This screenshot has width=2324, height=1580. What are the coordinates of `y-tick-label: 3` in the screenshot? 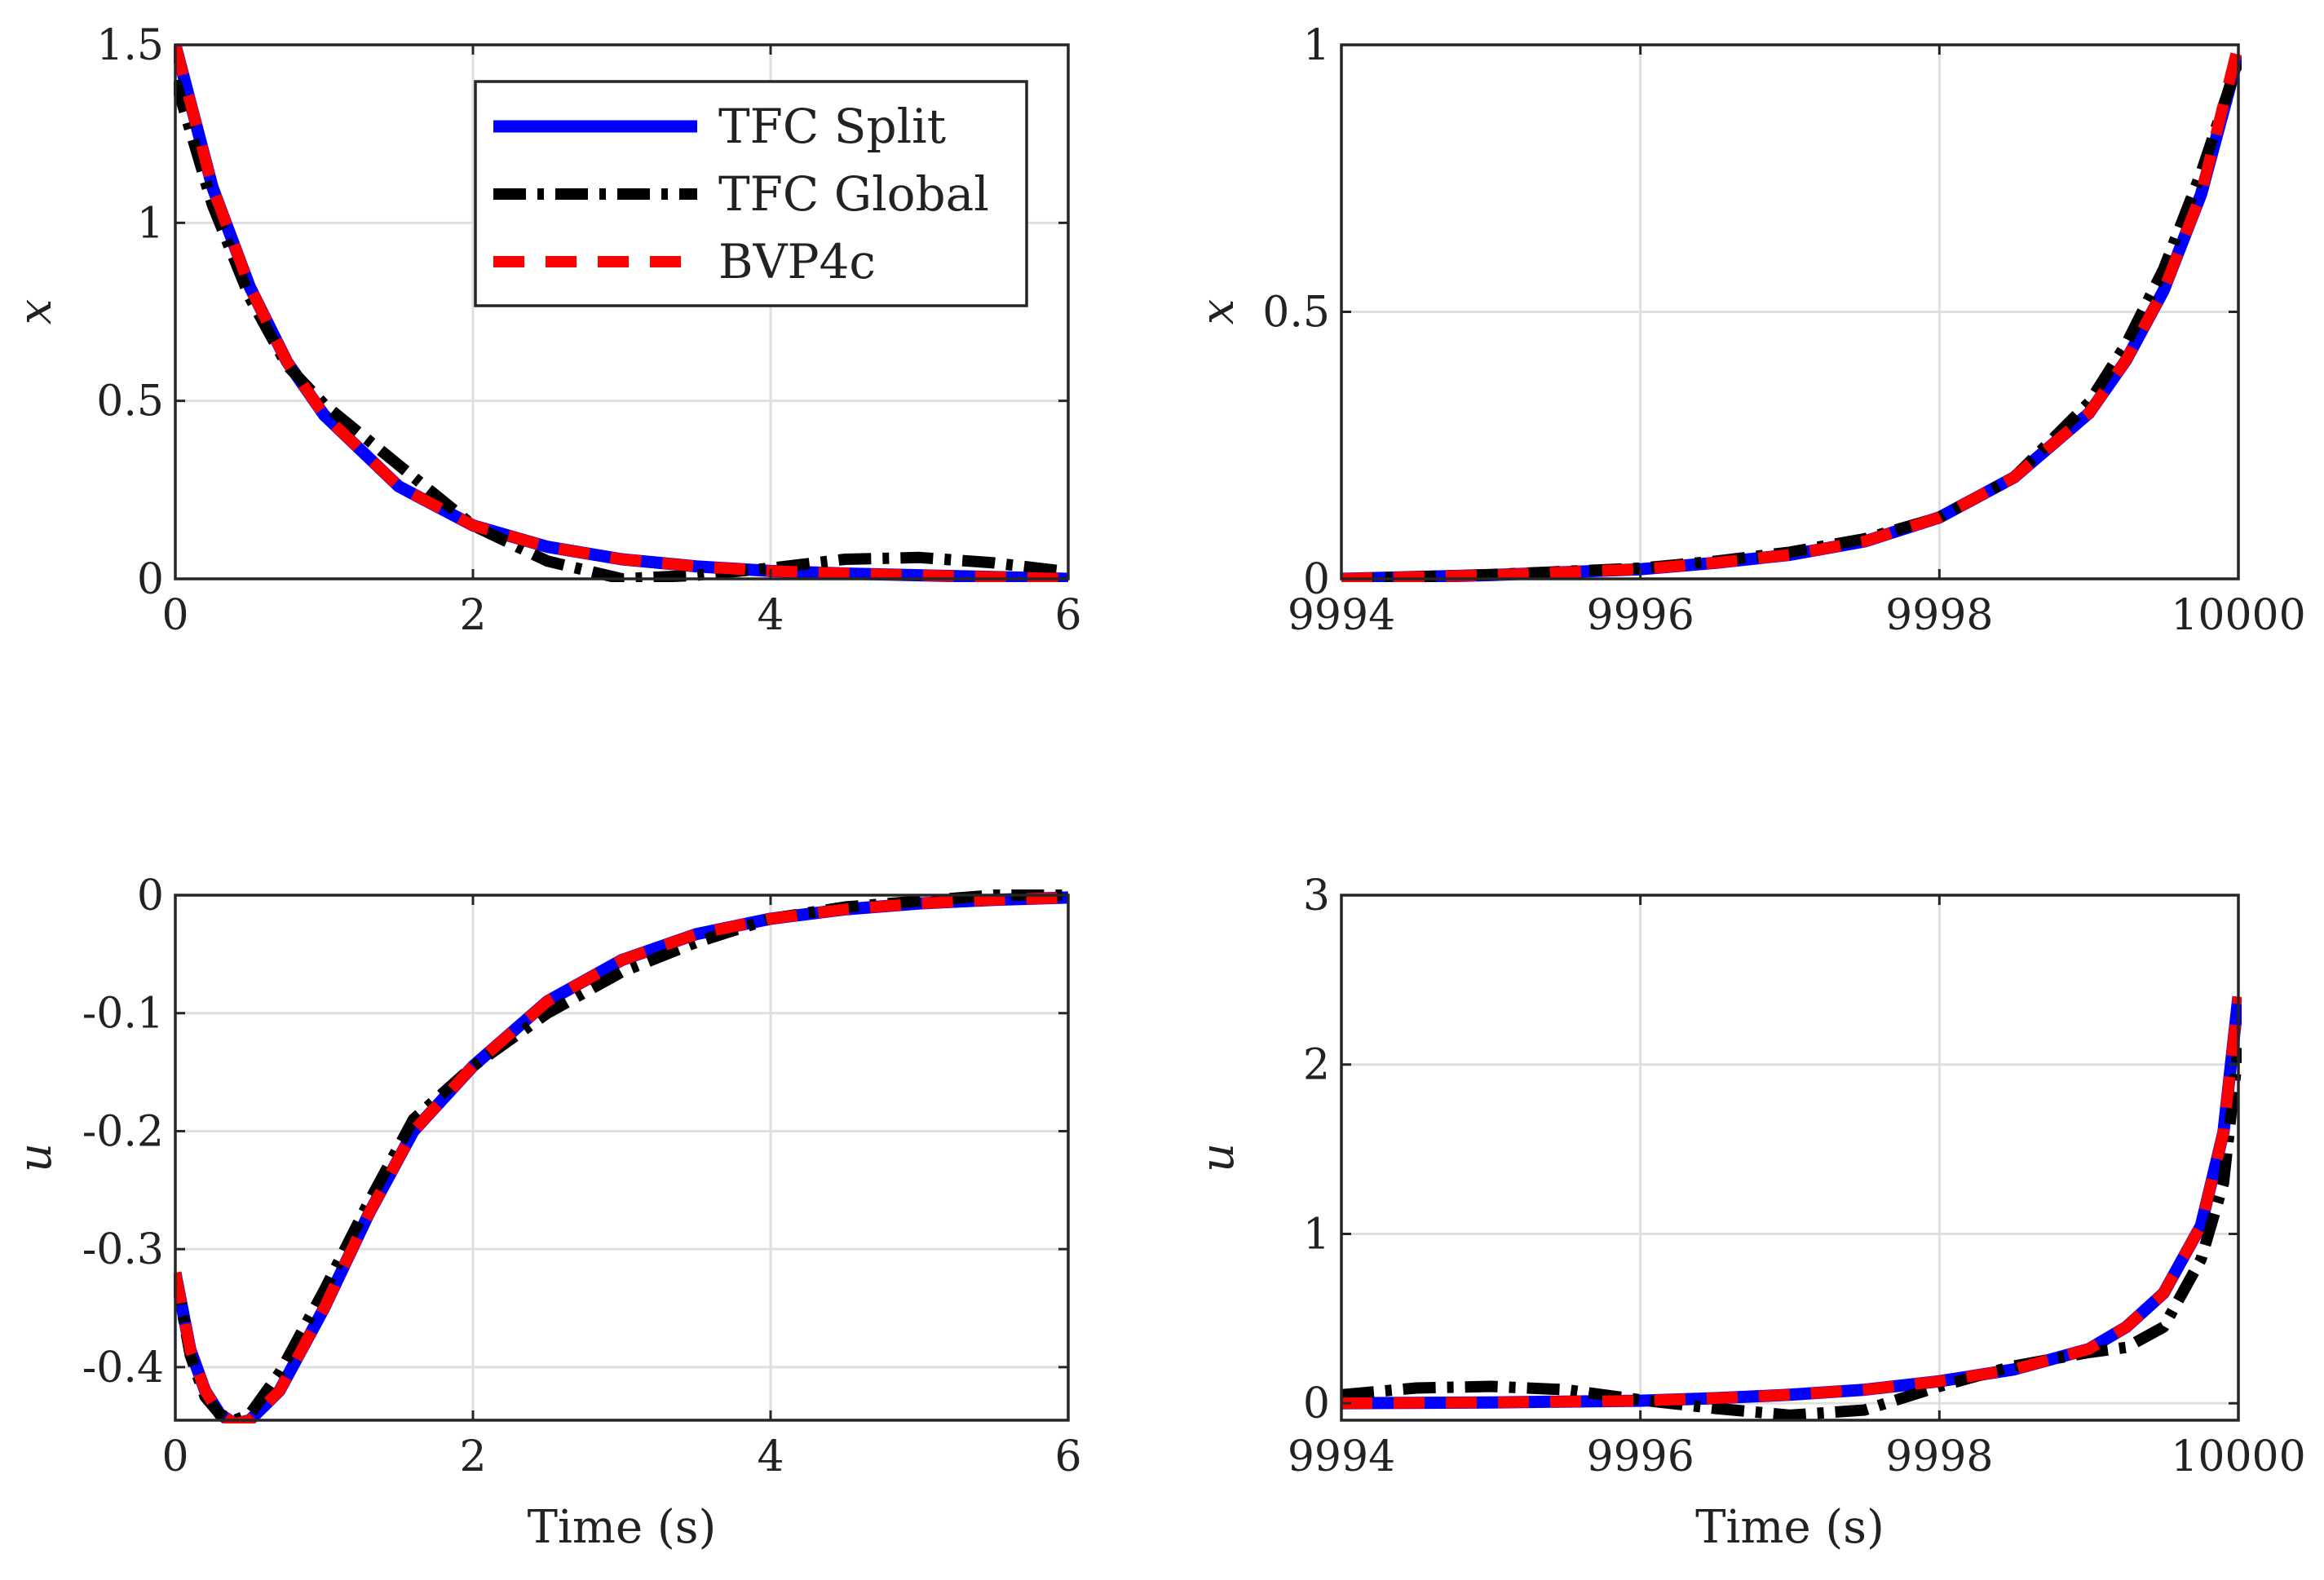 It's located at (1316, 896).